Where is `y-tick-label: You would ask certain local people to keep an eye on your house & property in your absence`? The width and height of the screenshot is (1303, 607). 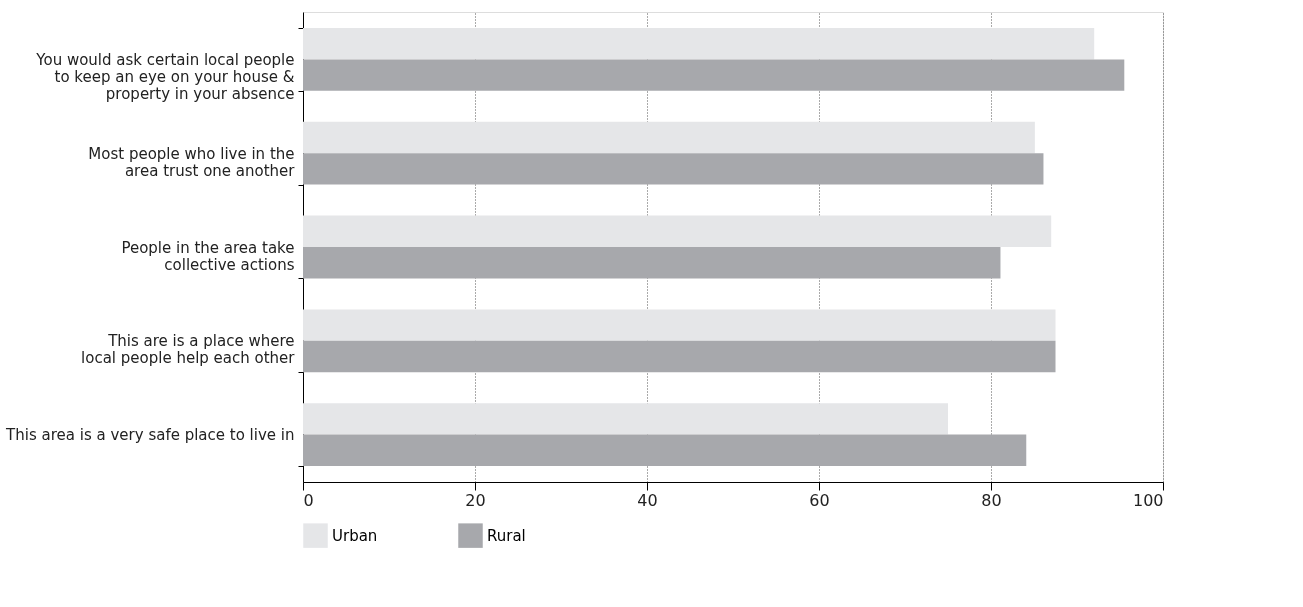 y-tick-label: You would ask certain local people to keep an eye on your house & property in your absence is located at coordinates (165, 76).